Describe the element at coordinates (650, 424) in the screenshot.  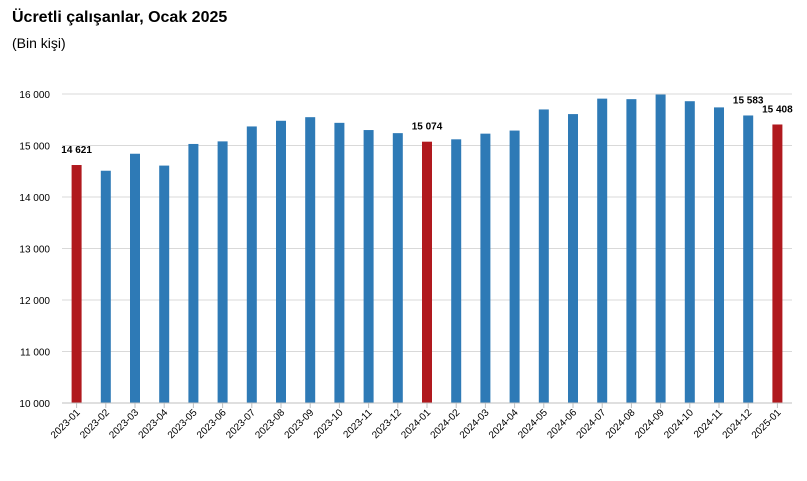
I see `x-tick-label: 2024-09` at that location.